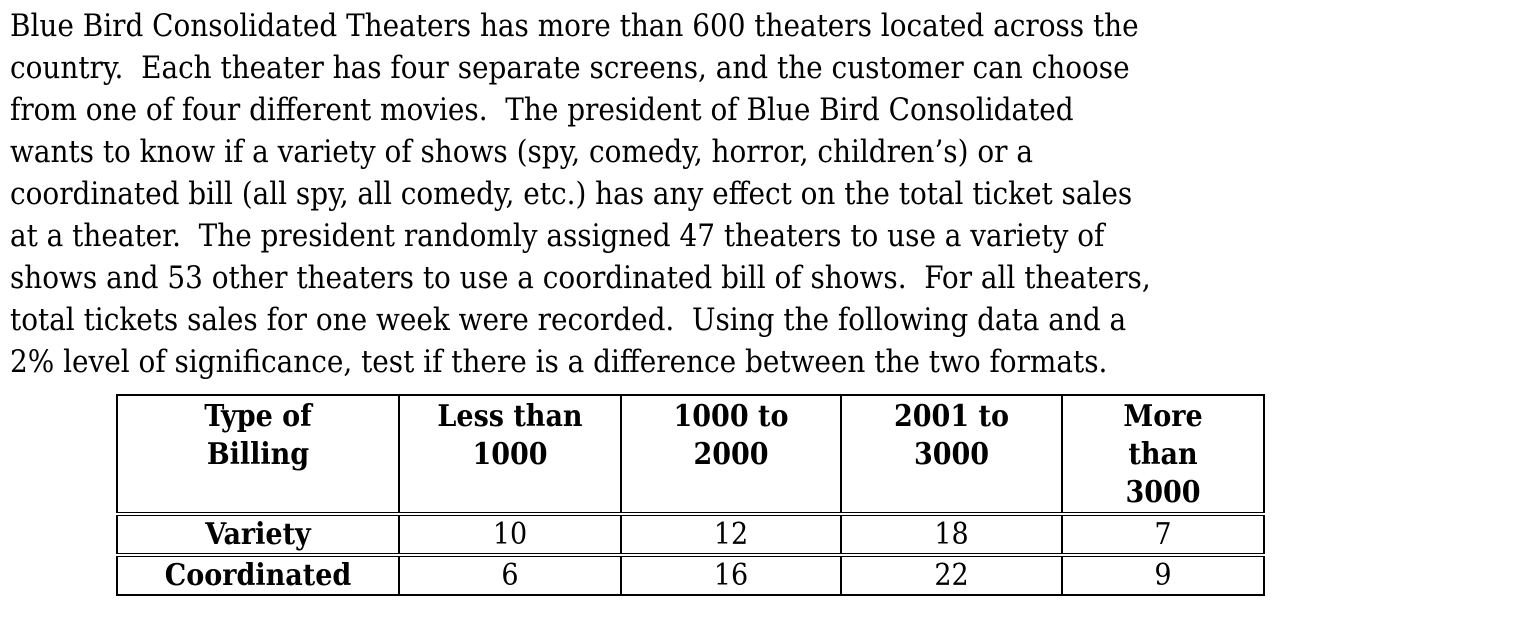 The height and width of the screenshot is (622, 1538). Describe the element at coordinates (1163, 535) in the screenshot. I see `table-cell: 7` at that location.